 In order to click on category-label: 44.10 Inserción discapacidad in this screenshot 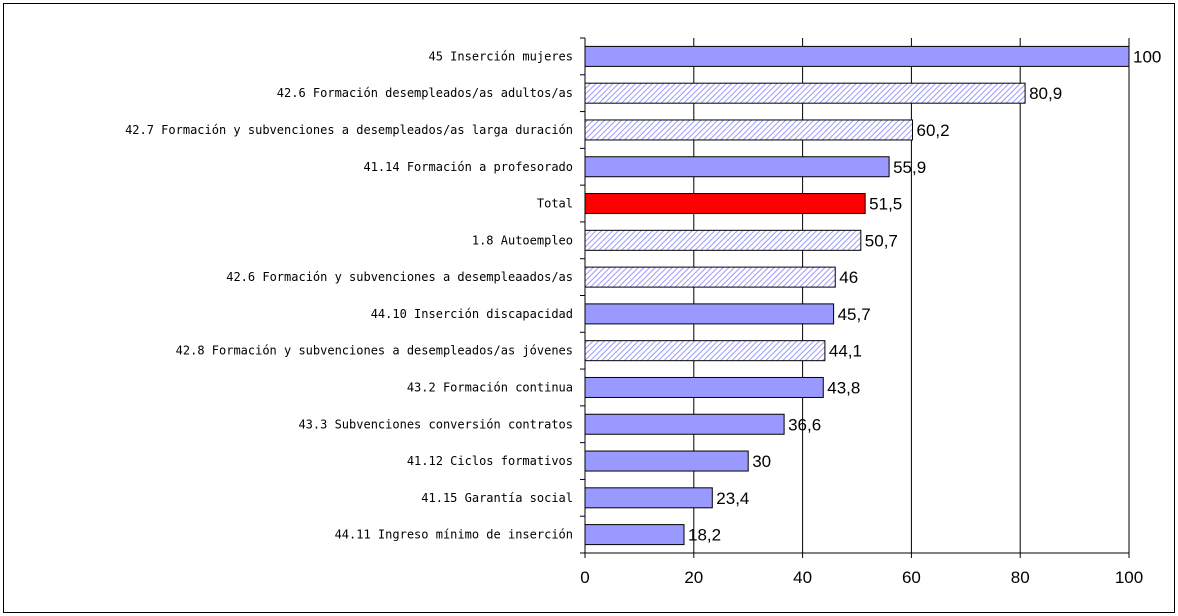, I will do `click(472, 314)`.